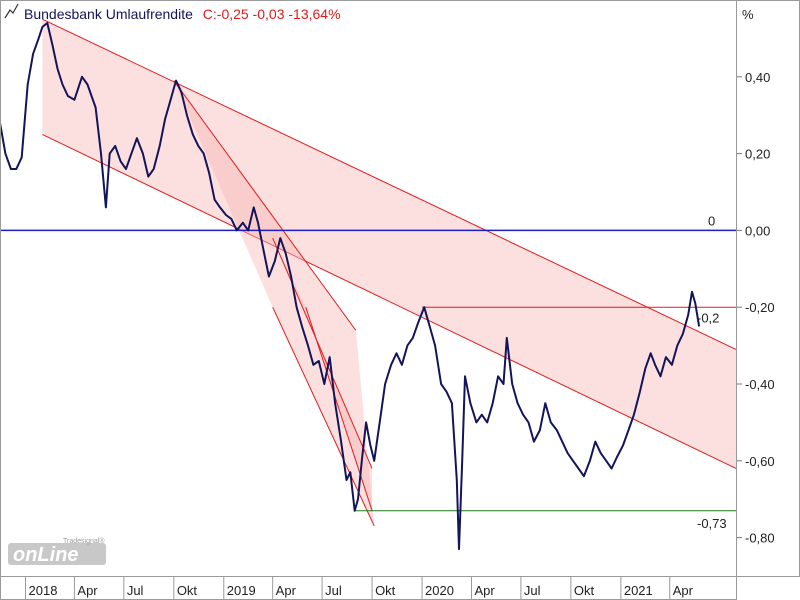  What do you see at coordinates (760, 384) in the screenshot?
I see `y-tick-label: -0,40` at bounding box center [760, 384].